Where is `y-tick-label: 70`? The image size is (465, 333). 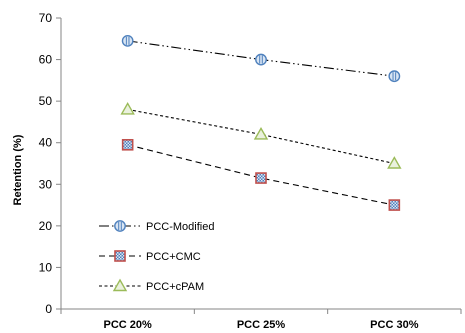
y-tick-label: 70 is located at coordinates (46, 18).